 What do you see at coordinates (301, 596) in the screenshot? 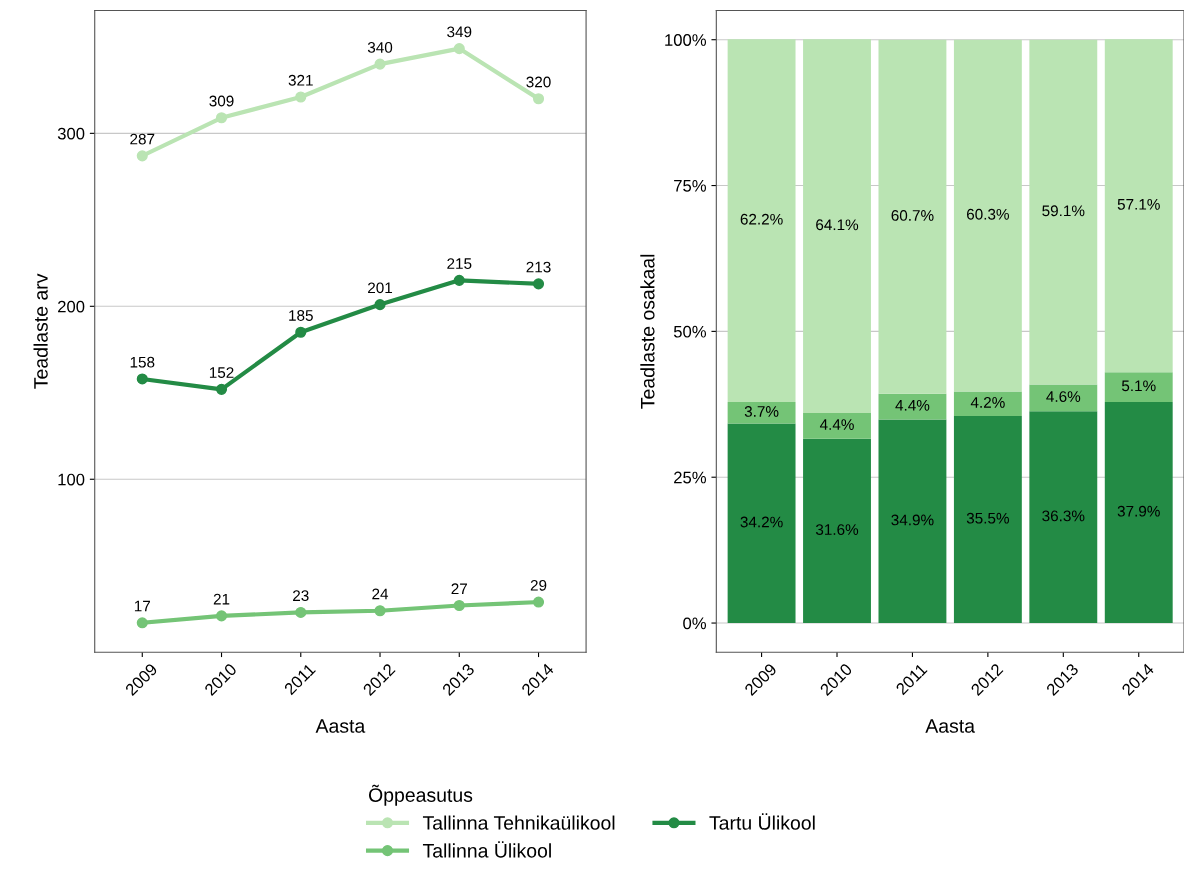
I see `data-label: 23` at bounding box center [301, 596].